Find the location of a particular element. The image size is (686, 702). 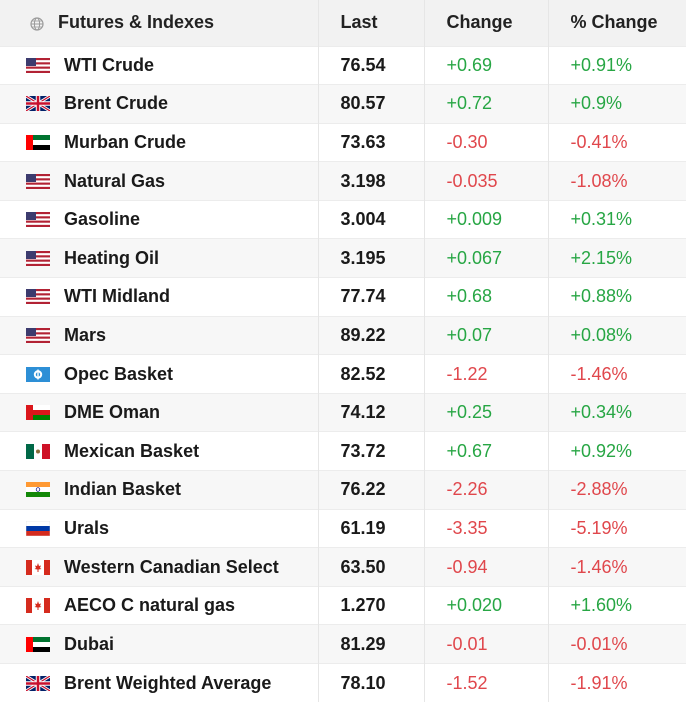

row-name-cell: WTI Midland is located at coordinates (159, 297).